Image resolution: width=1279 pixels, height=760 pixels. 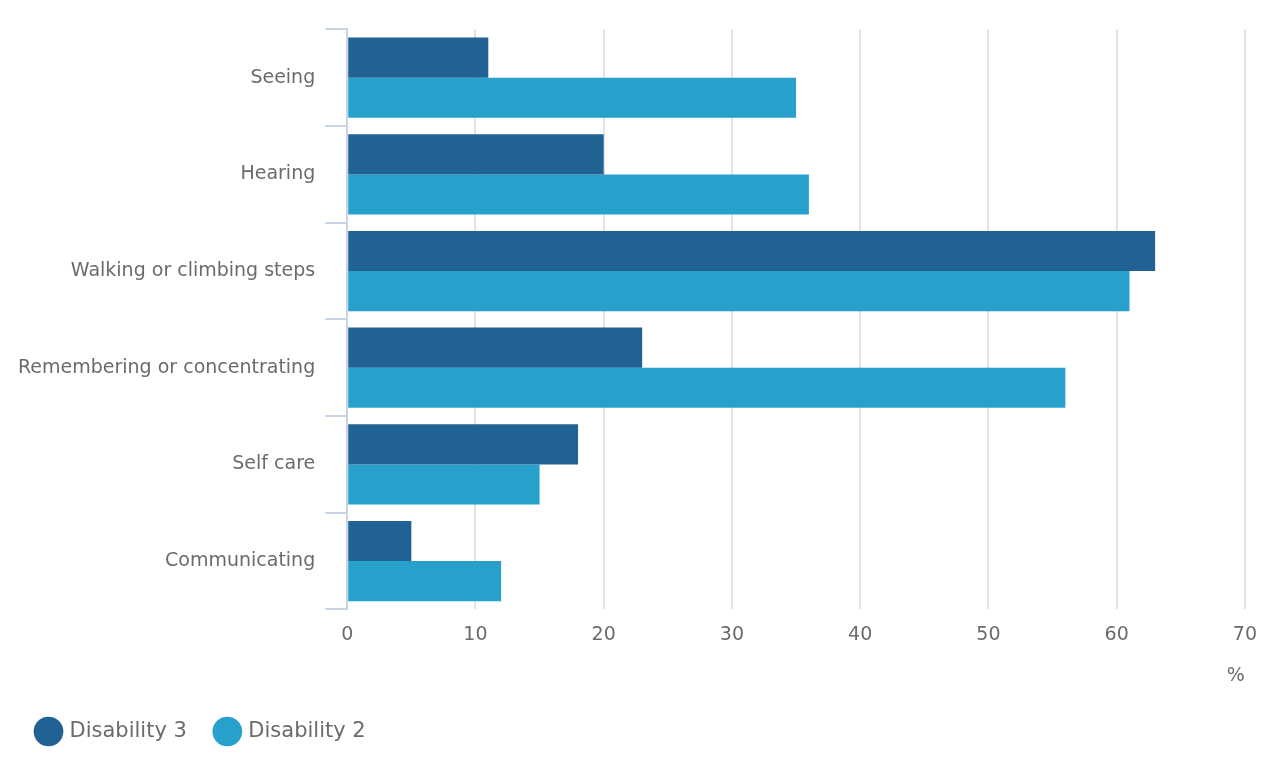 I want to click on x-tick-label: 20, so click(x=603, y=632).